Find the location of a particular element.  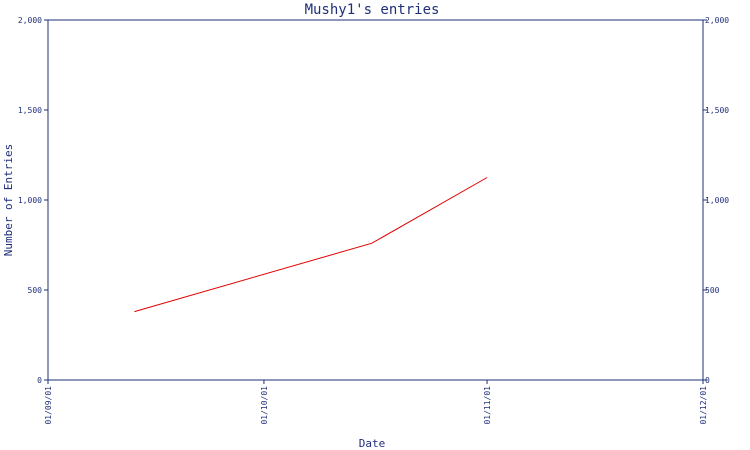

y-tick-label-right: 1,000 is located at coordinates (717, 200).